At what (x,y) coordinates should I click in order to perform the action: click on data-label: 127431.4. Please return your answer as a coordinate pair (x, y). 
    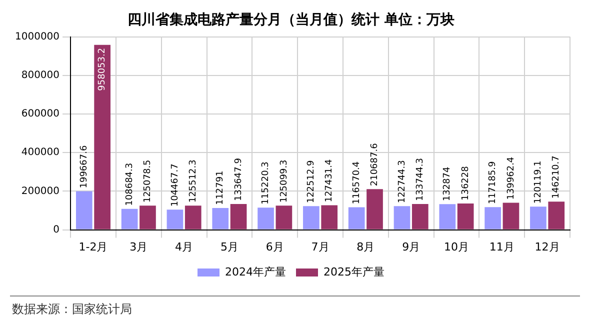
    Looking at the image, I should click on (329, 180).